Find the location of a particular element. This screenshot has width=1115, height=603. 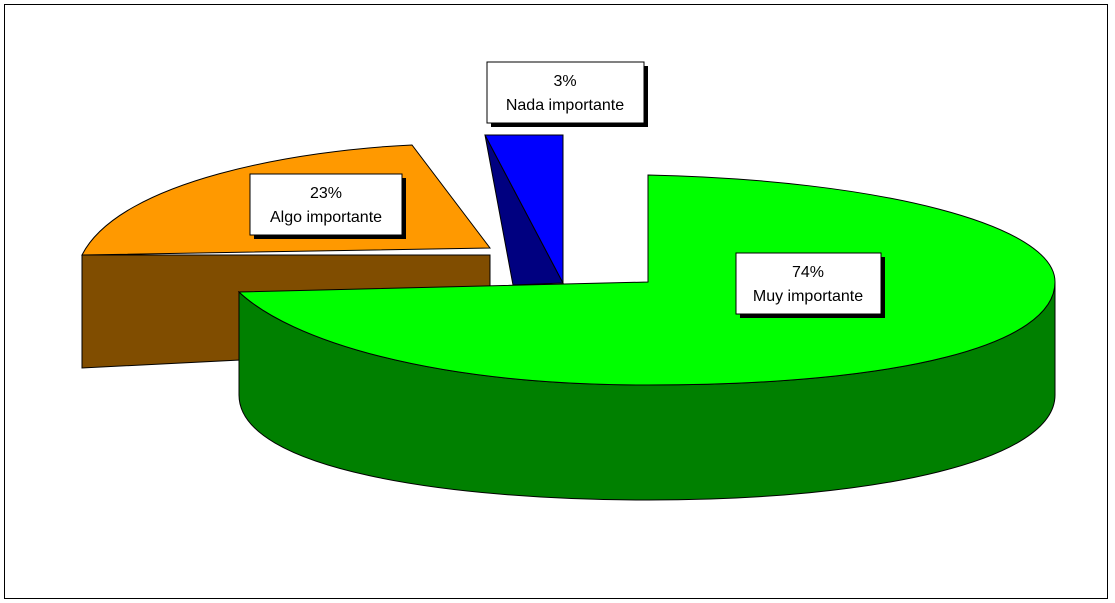

label-nada-importante-percent: 3% is located at coordinates (564, 81).